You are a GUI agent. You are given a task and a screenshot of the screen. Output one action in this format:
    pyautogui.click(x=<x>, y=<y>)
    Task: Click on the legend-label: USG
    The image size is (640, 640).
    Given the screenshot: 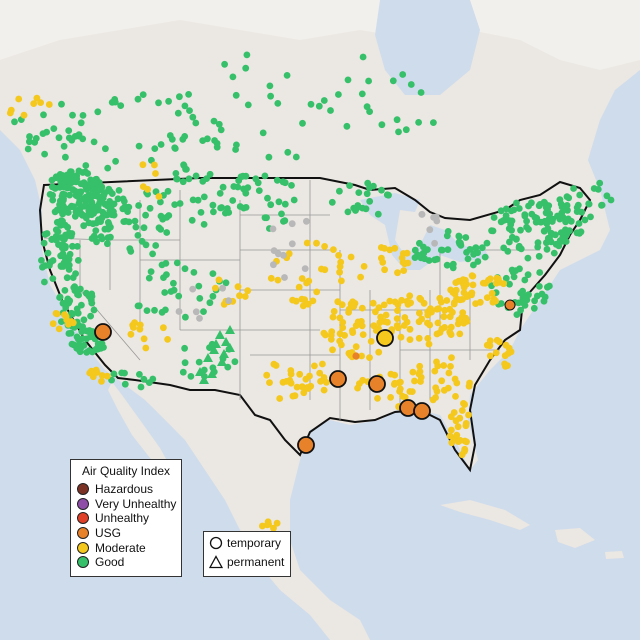 What is the action you would take?
    pyautogui.click(x=108, y=533)
    